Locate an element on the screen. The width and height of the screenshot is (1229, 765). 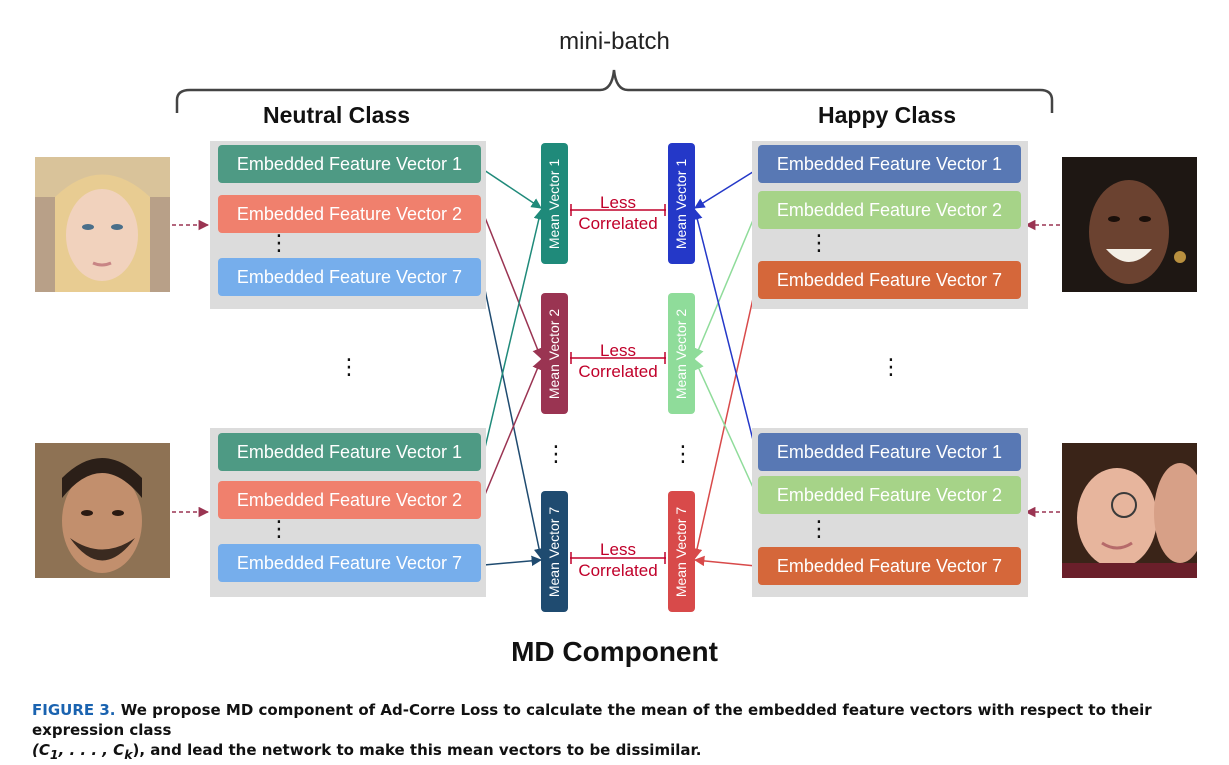
neutral-mean-dots: ⋮ is located at coordinates (556, 453).